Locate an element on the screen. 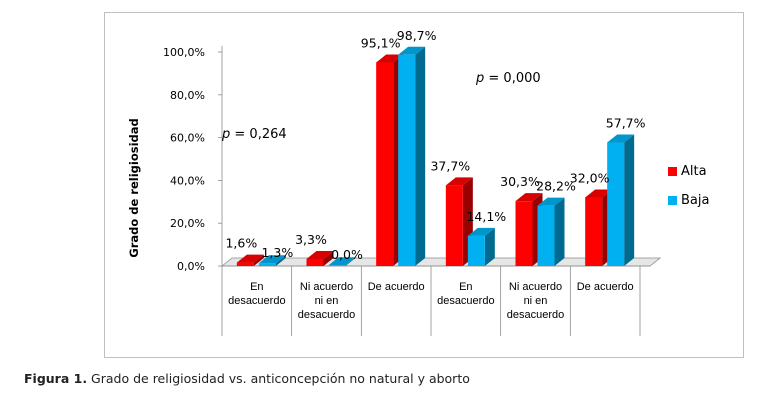  bar-top-s1-c0 is located at coordinates (272, 259).